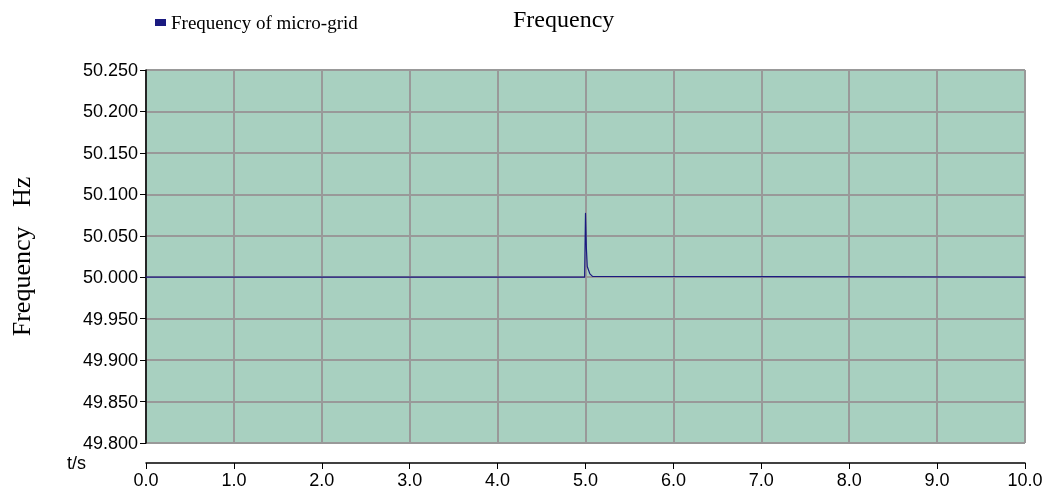 The width and height of the screenshot is (1050, 497). Describe the element at coordinates (322, 480) in the screenshot. I see `x-tick-label: 2.0` at that location.